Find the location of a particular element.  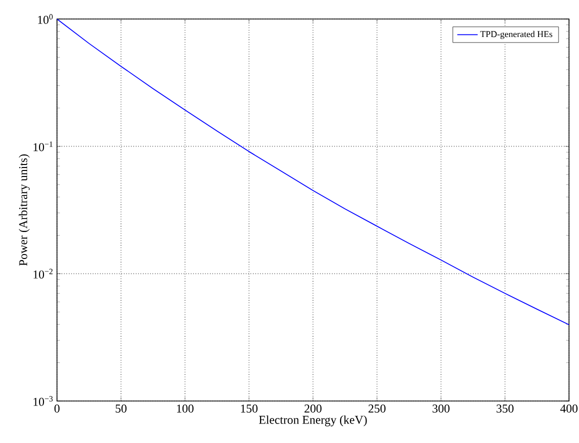

y-tick-label: 10$^{−1}$ is located at coordinates (43, 146).